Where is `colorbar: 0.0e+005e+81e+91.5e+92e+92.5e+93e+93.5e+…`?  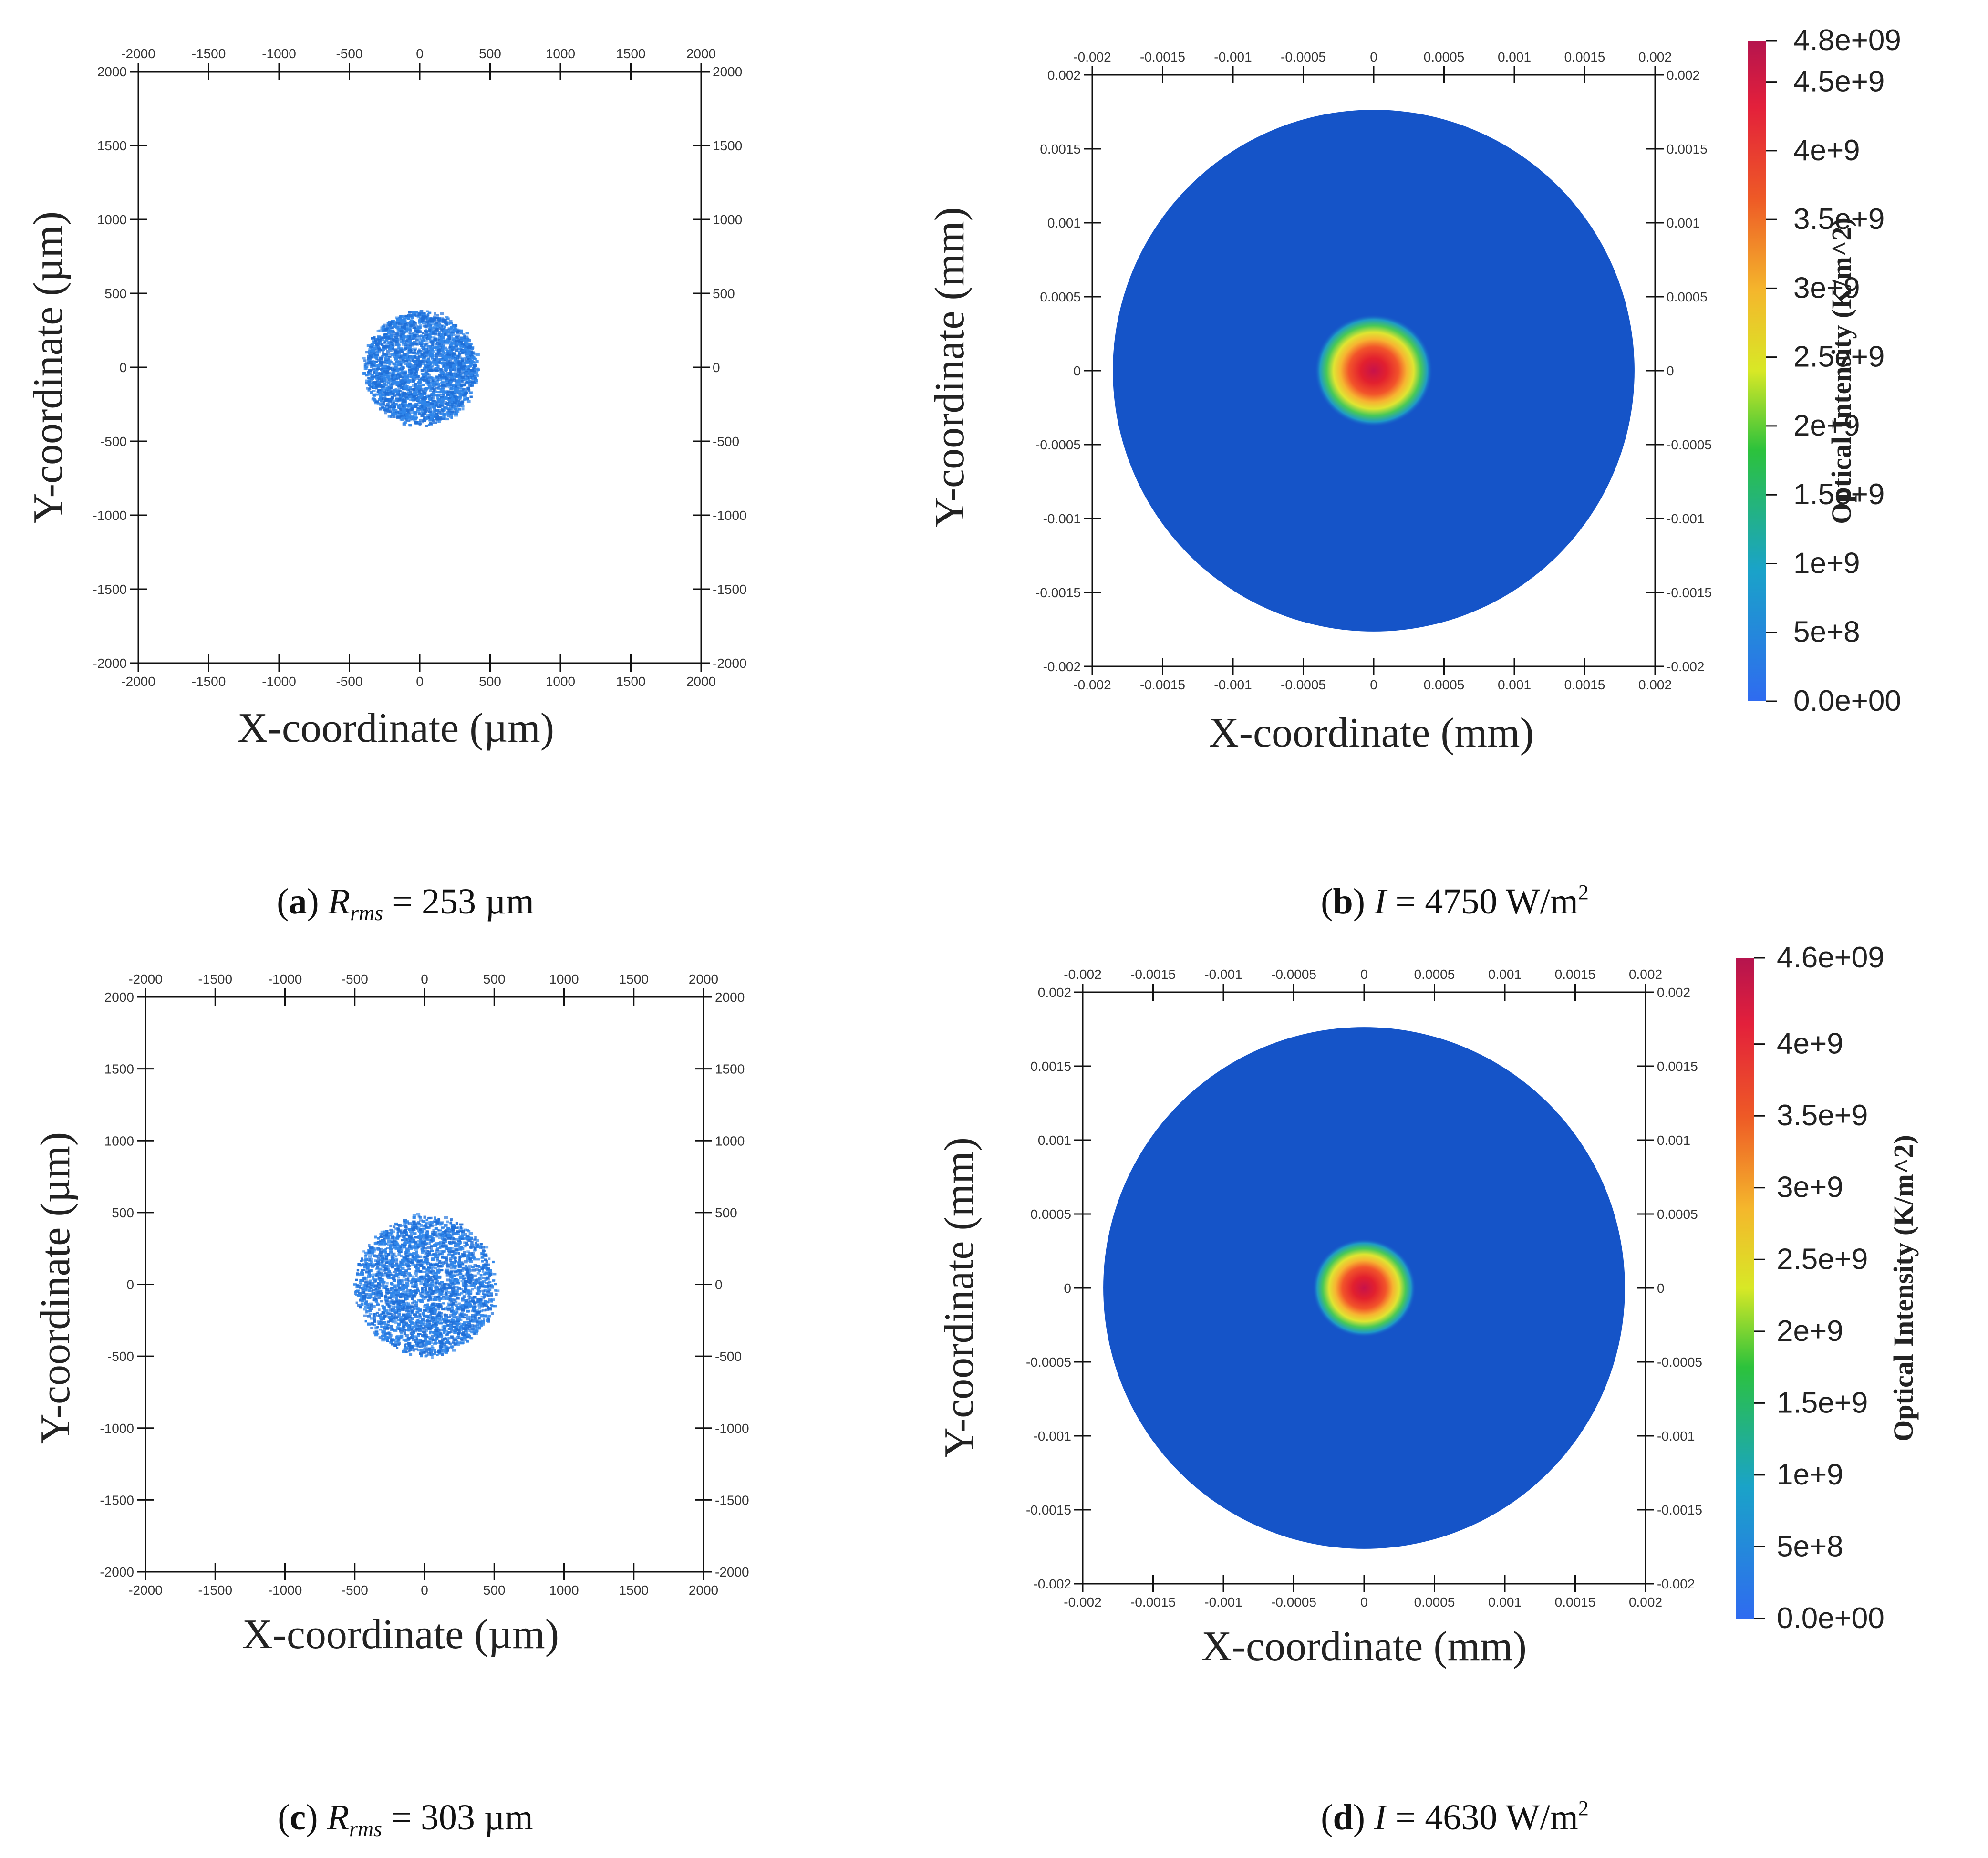 colorbar: 0.0e+005e+81e+91.5e+92e+92.5e+93e+93.5e+… is located at coordinates (1825, 370).